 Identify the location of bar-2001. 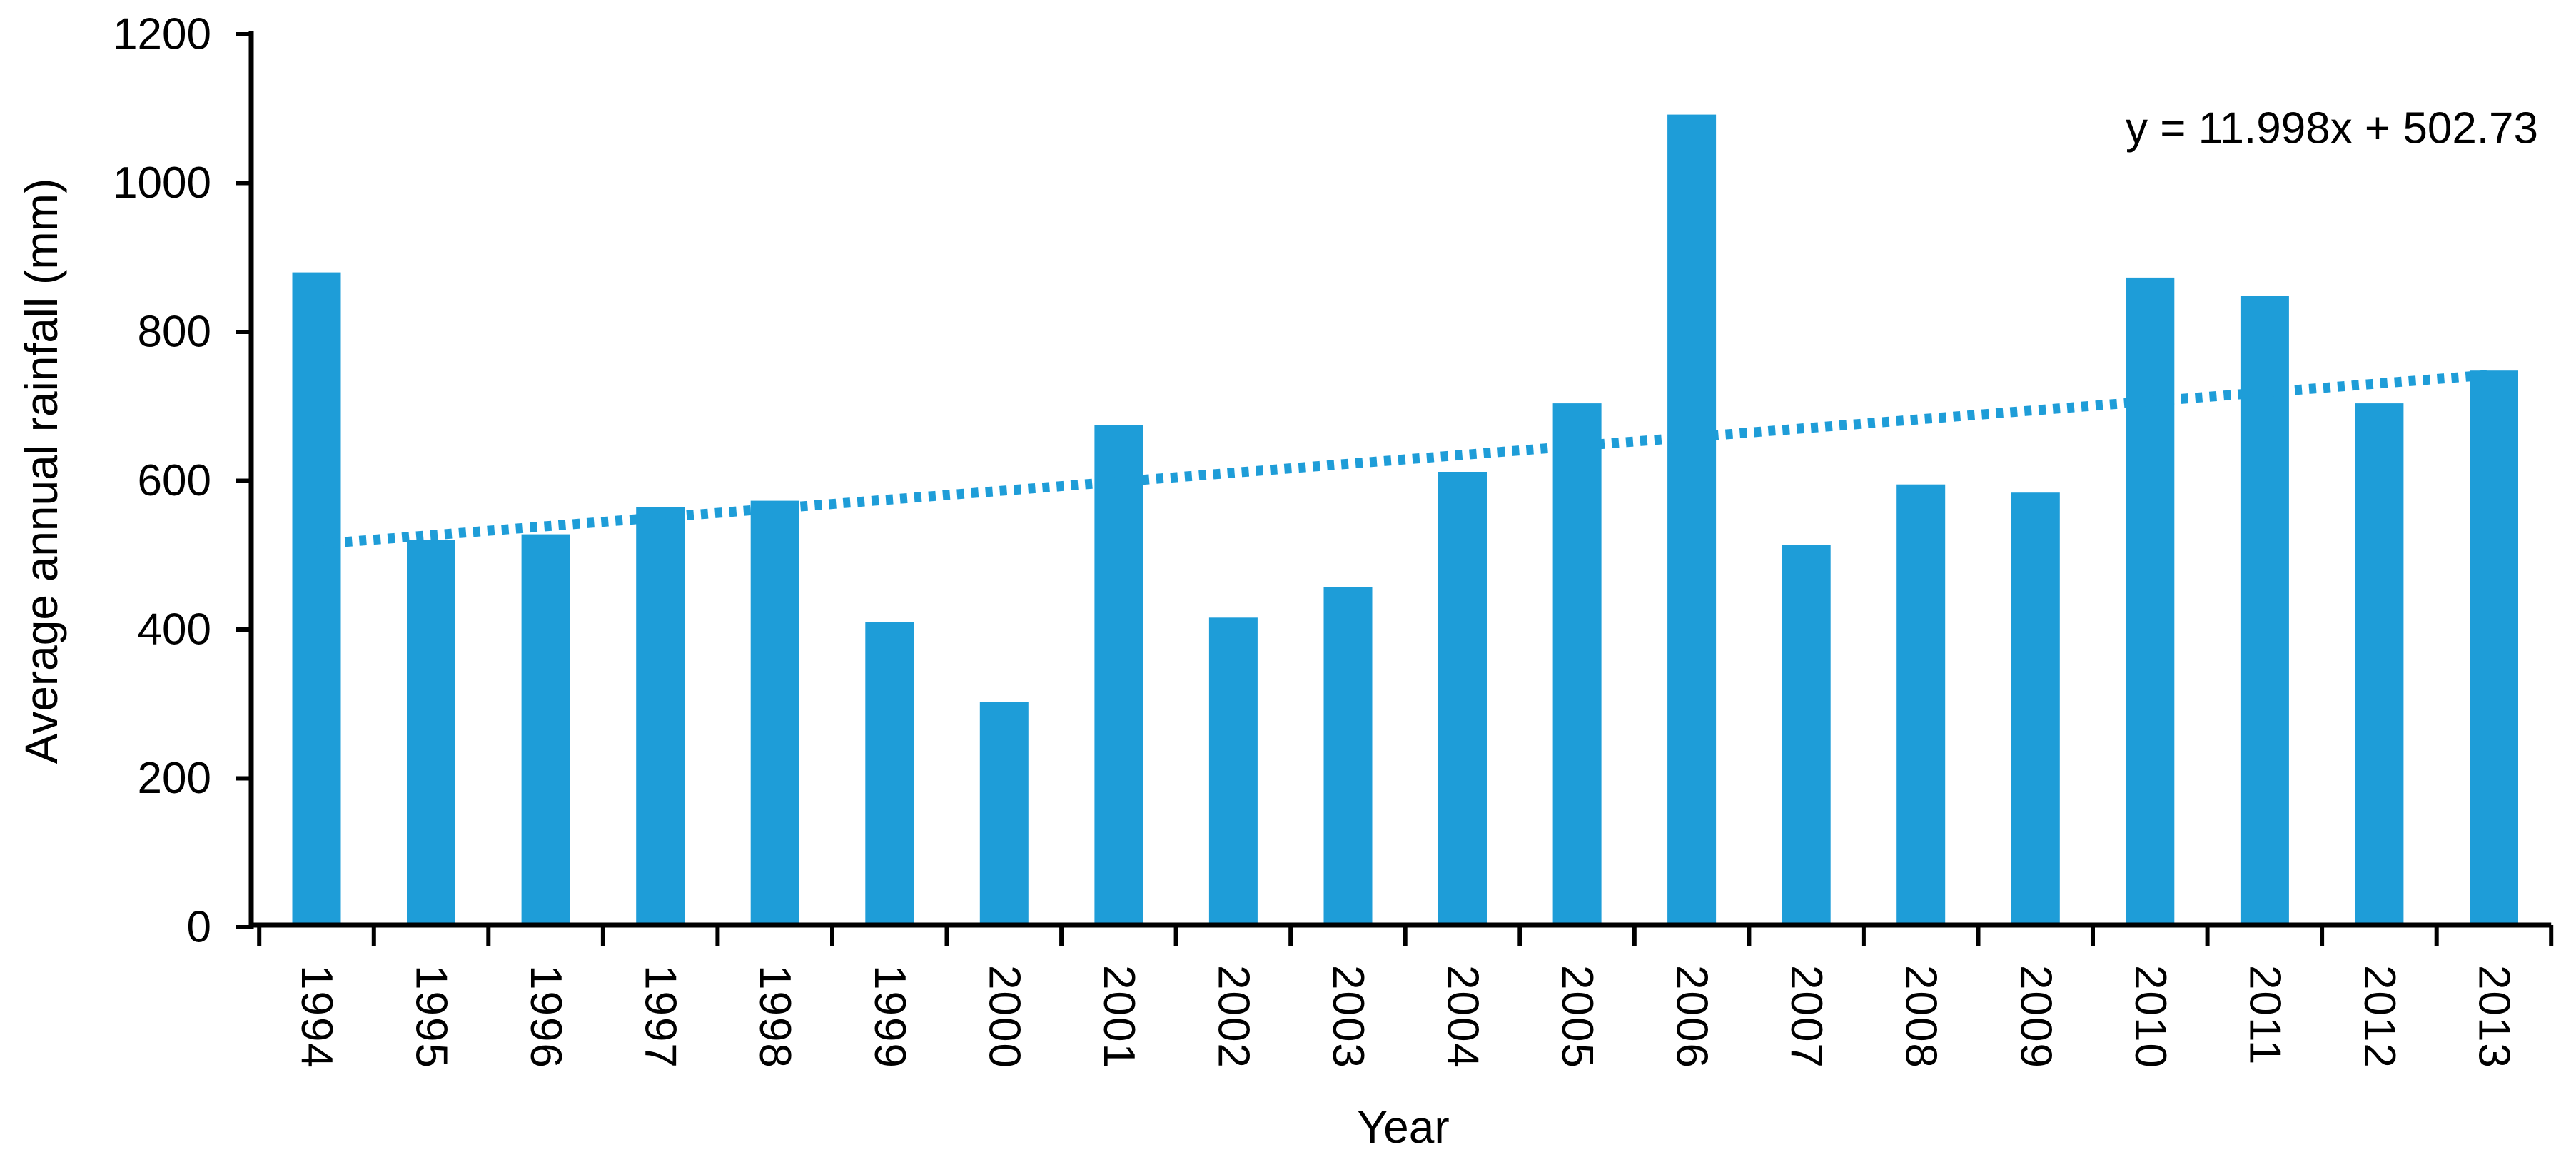
(1118, 676).